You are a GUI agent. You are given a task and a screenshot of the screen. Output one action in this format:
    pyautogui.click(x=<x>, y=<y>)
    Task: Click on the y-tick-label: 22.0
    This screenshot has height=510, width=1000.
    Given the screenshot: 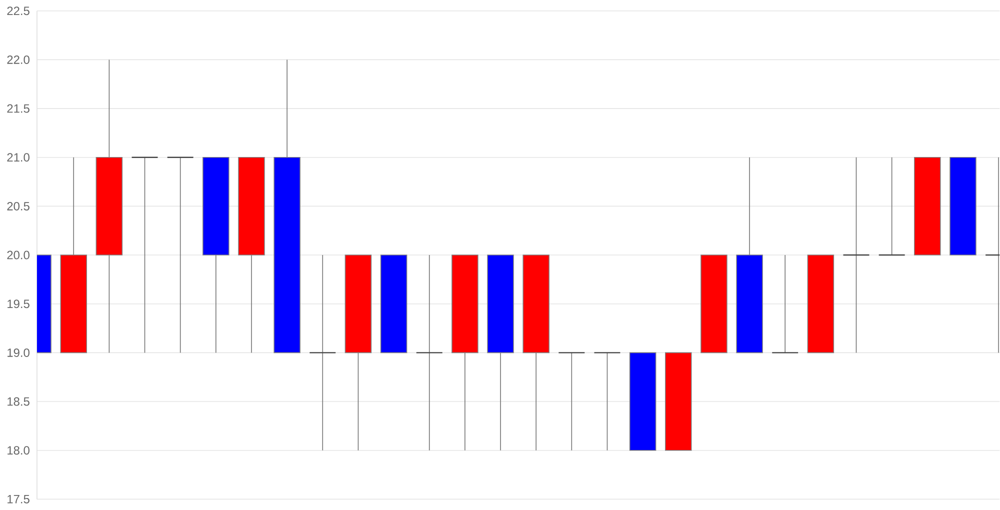 What is the action you would take?
    pyautogui.click(x=18, y=59)
    